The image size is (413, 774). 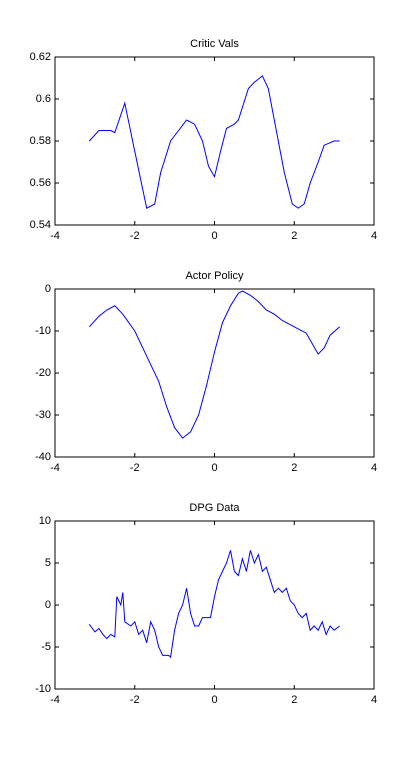 What do you see at coordinates (46, 647) in the screenshot?
I see `y-tick-label: -5` at bounding box center [46, 647].